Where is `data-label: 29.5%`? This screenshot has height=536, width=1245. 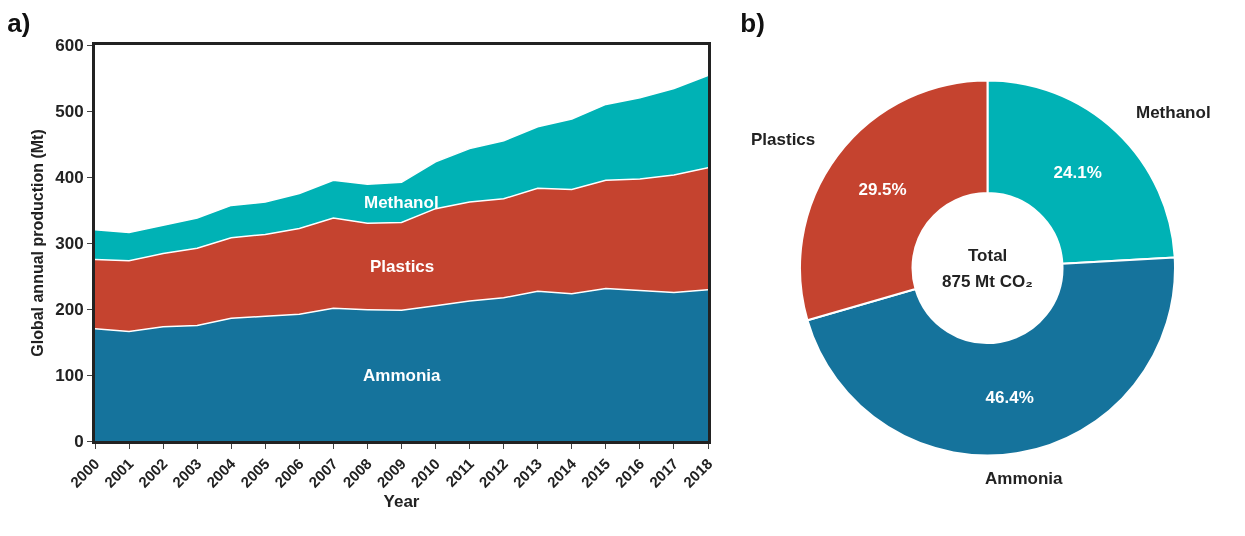
data-label: 29.5% is located at coordinates (882, 189).